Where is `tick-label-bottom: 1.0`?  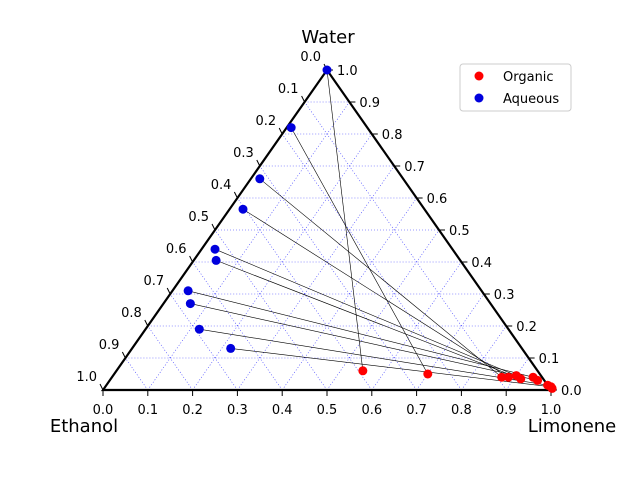 tick-label-bottom: 1.0 is located at coordinates (551, 410).